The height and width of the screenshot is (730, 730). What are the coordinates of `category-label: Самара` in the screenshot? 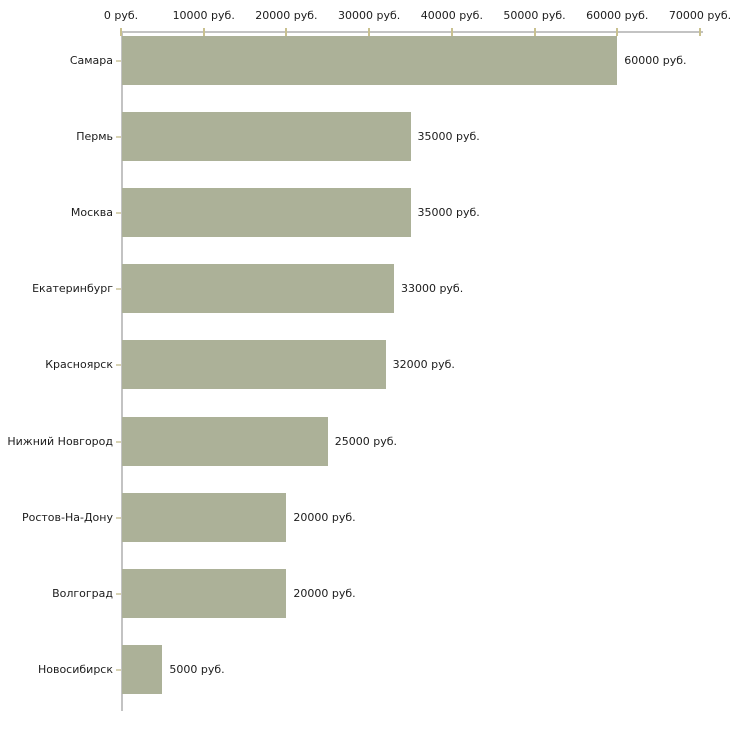 It's located at (91, 60).